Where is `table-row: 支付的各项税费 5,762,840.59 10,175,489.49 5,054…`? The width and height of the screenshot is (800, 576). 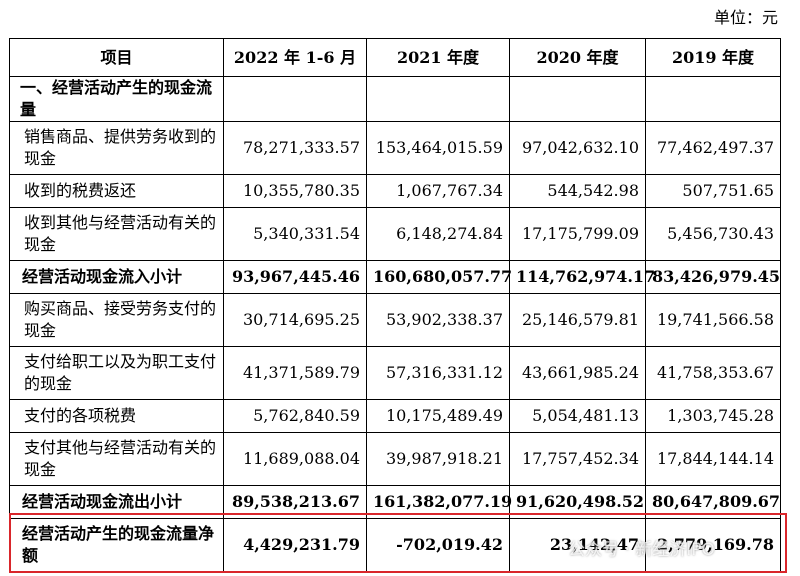
table-row: 支付的各项税费 5,762,840.59 10,175,489.49 5,054… is located at coordinates (395, 416).